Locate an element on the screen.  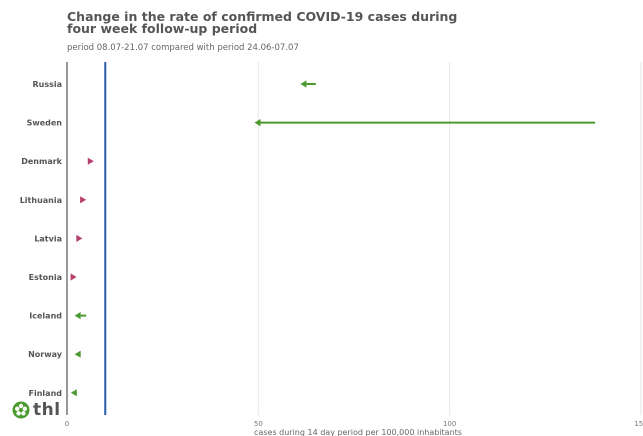
x-tick-label: 150 is located at coordinates (638, 424).